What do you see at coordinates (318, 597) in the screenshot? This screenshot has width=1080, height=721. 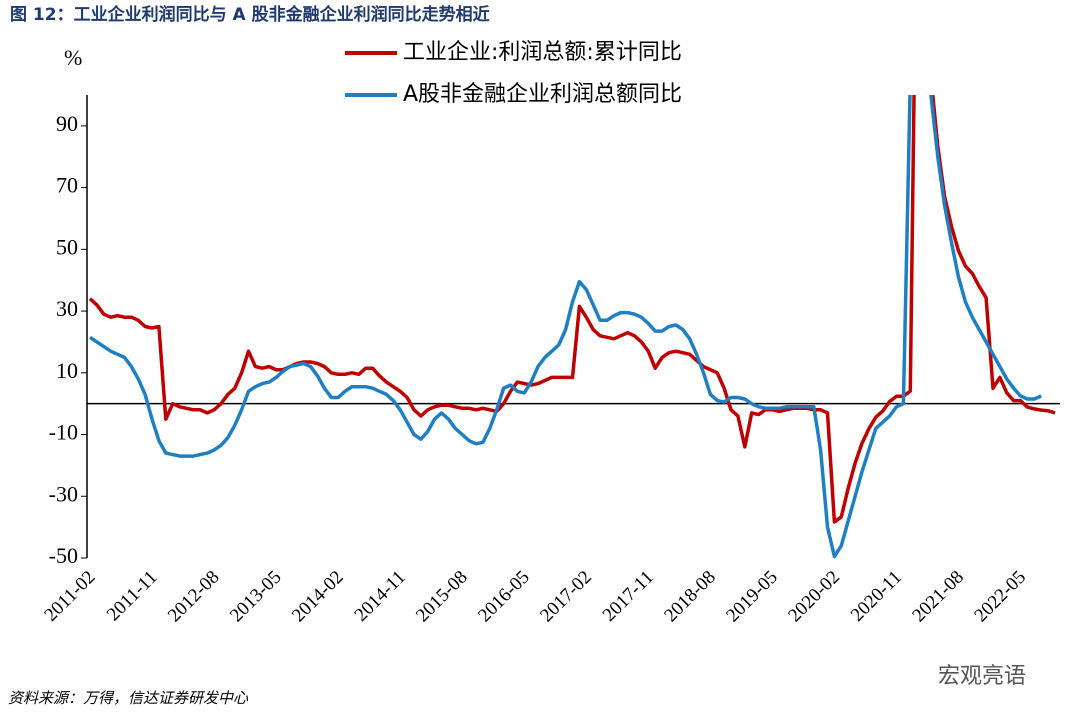 I see `x-tick-label: 2014-02` at bounding box center [318, 597].